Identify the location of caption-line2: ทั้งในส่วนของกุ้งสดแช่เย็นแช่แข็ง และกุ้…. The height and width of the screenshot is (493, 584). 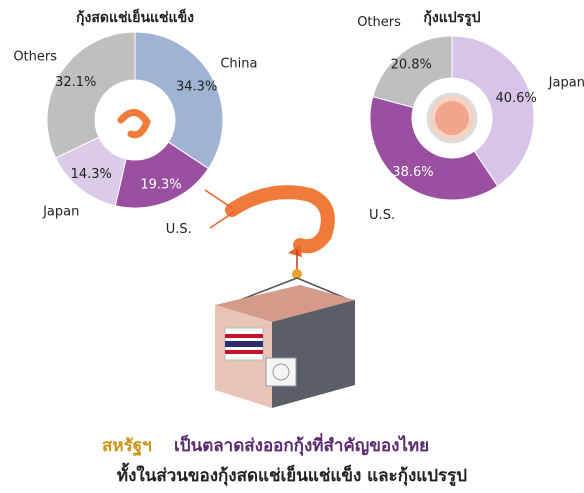
(292, 474).